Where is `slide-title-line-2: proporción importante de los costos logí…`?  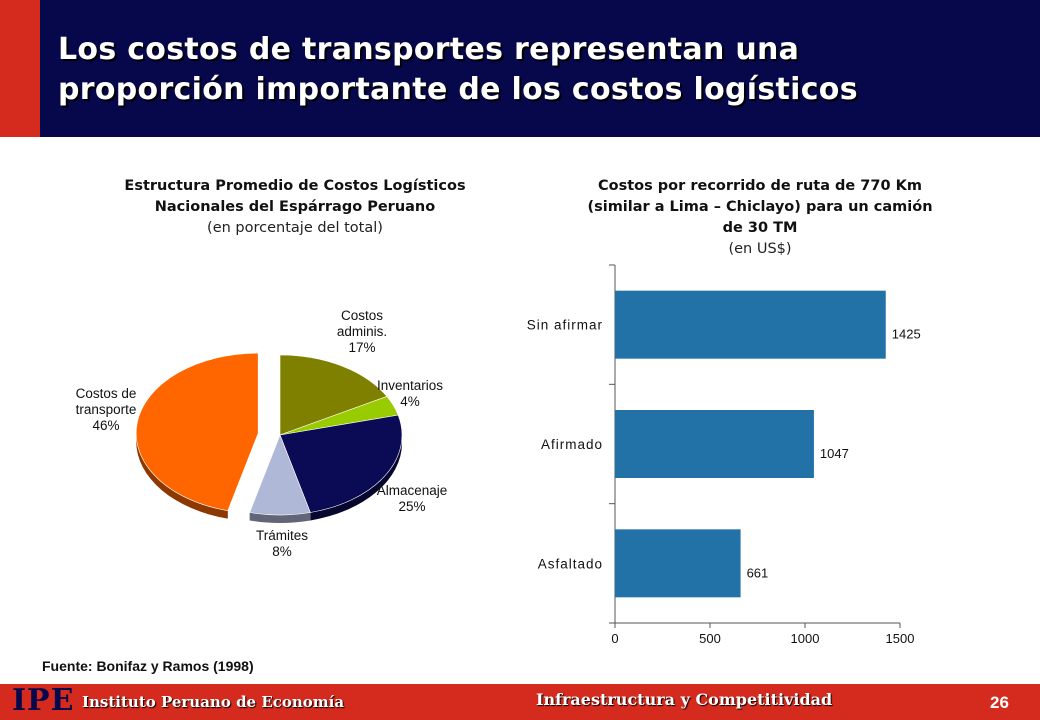 slide-title-line-2: proporción importante de los costos logí… is located at coordinates (458, 89).